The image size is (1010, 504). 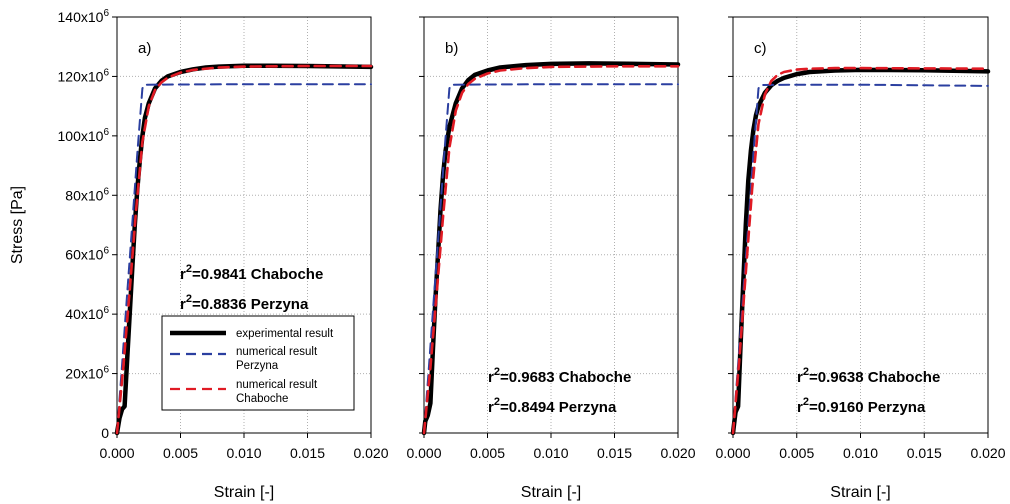 I want to click on y-tick-mantissa: 140x10, so click(x=81, y=17).